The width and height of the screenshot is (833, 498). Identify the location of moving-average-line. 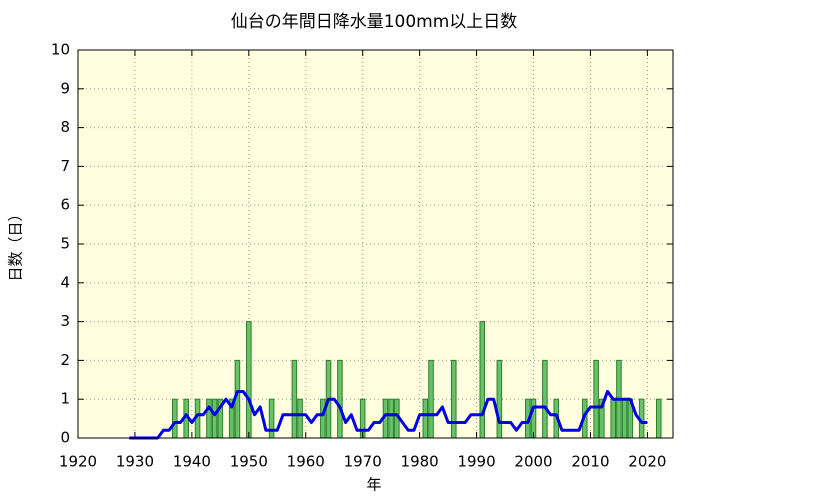
(388, 414).